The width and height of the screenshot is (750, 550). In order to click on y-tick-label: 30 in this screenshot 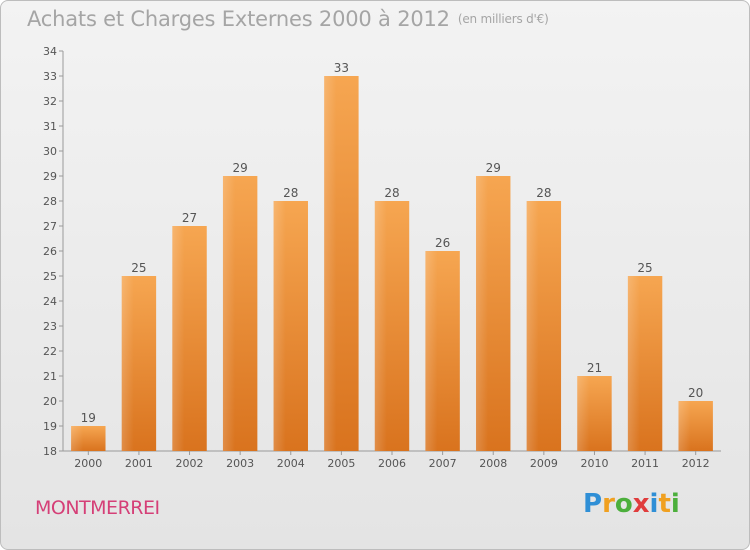, I will do `click(50, 151)`.